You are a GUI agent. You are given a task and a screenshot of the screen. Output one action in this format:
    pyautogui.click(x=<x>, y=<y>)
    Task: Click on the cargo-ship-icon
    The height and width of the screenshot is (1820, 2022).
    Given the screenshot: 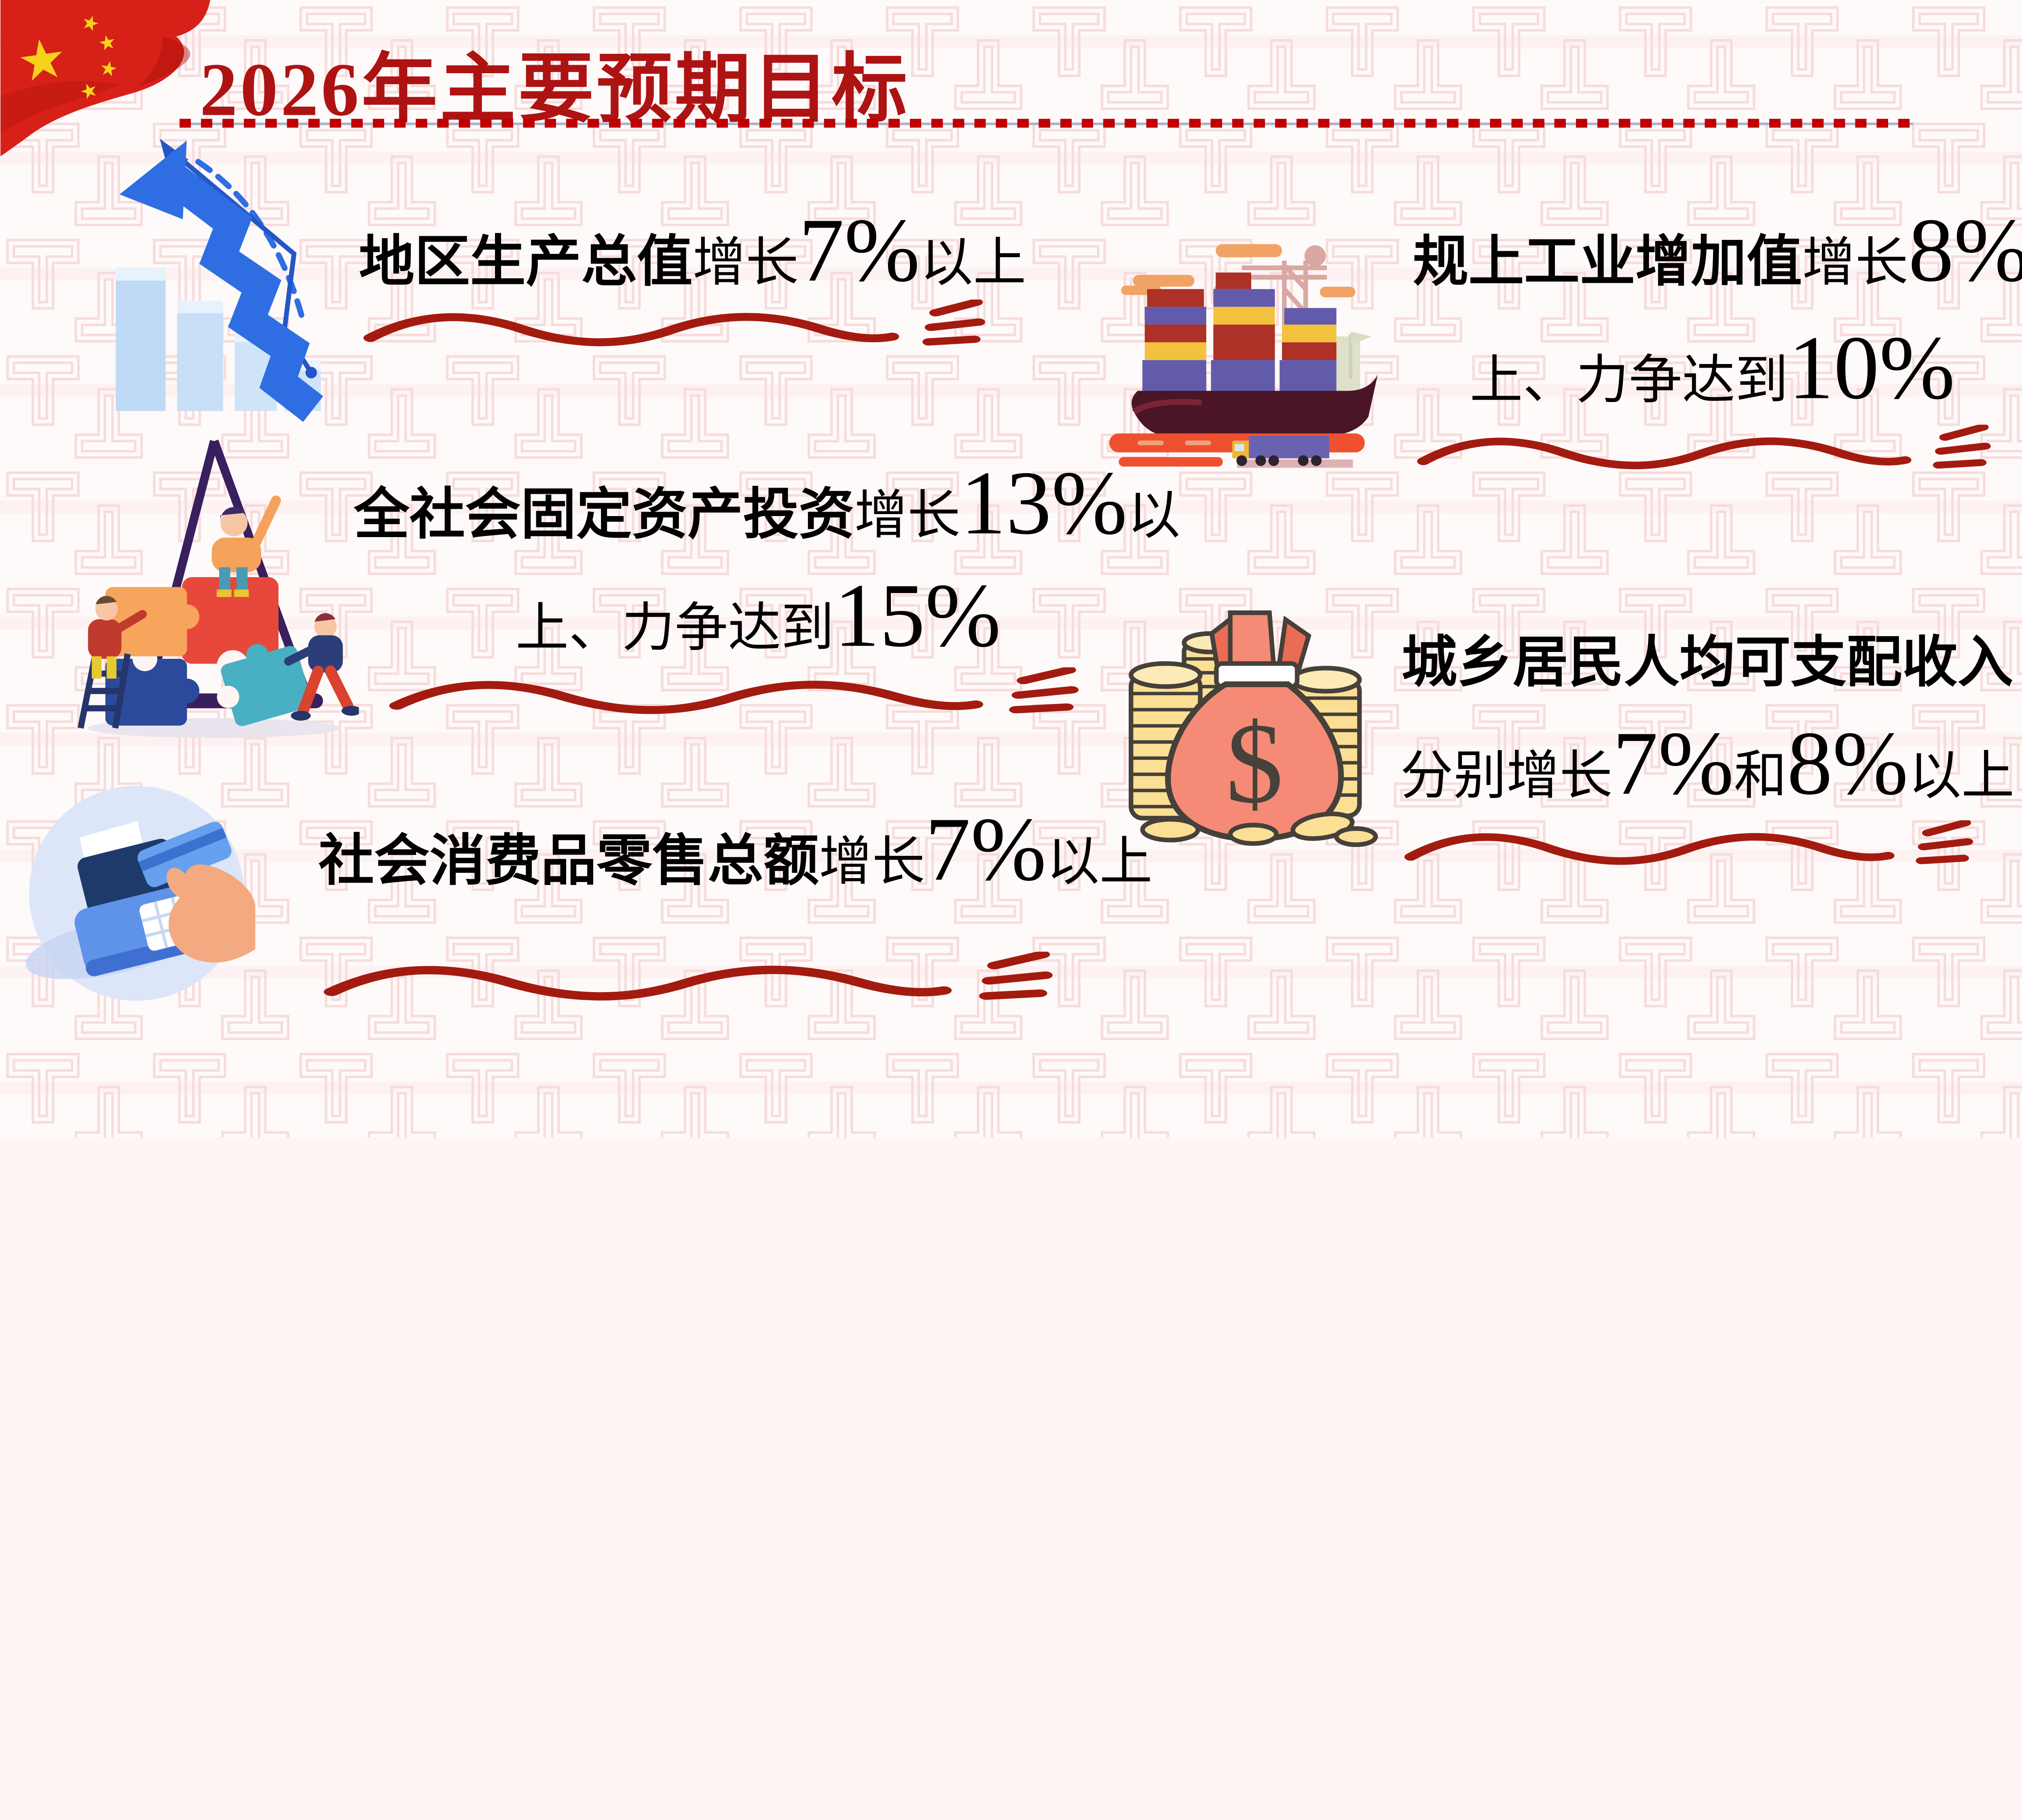 What is the action you would take?
    pyautogui.click(x=1243, y=356)
    